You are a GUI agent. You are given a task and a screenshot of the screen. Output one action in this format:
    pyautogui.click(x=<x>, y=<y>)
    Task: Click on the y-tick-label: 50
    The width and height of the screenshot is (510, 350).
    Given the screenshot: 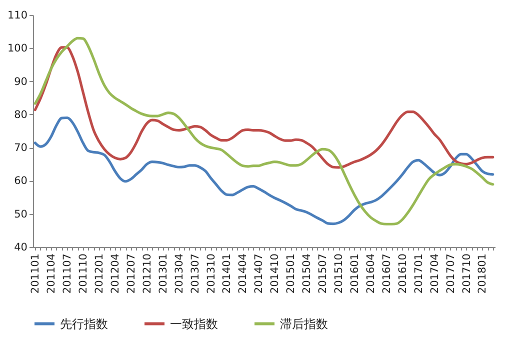 What is the action you would take?
    pyautogui.click(x=21, y=214)
    